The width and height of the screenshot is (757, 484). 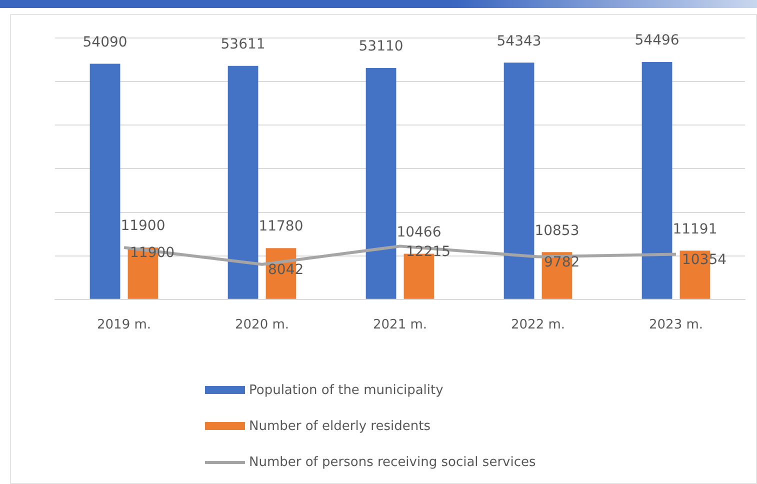 What do you see at coordinates (419, 232) in the screenshot?
I see `data-label: 10466` at bounding box center [419, 232].